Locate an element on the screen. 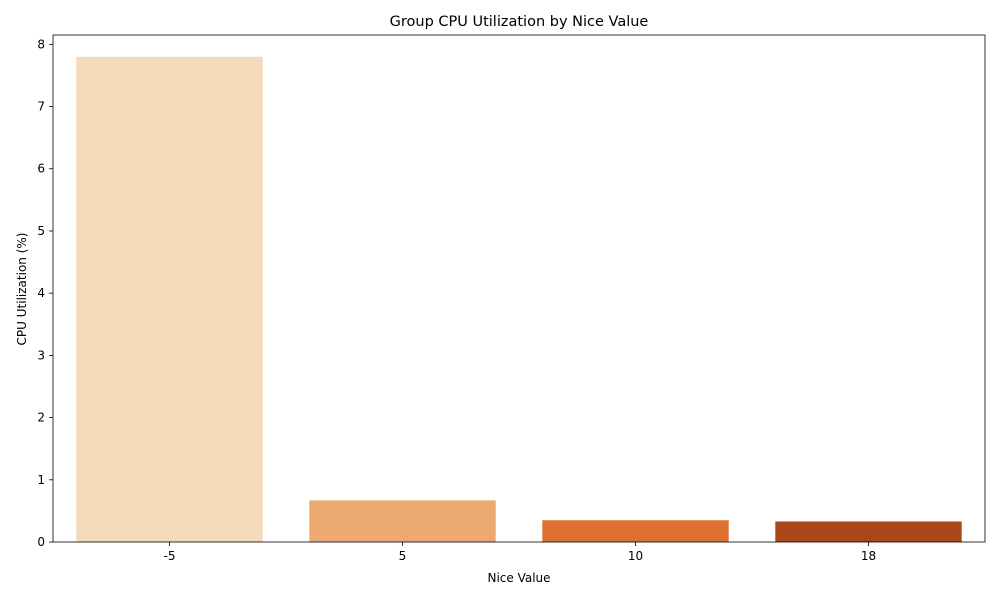  x-tick-label: 10 is located at coordinates (635, 556).